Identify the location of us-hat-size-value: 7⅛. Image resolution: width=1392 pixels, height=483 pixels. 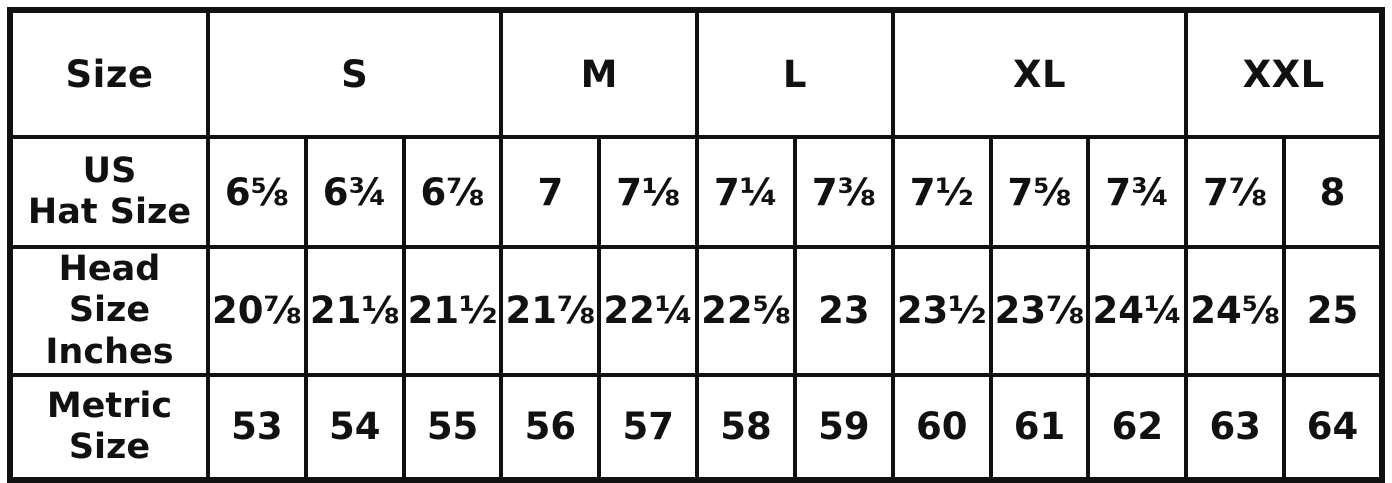
(648, 192).